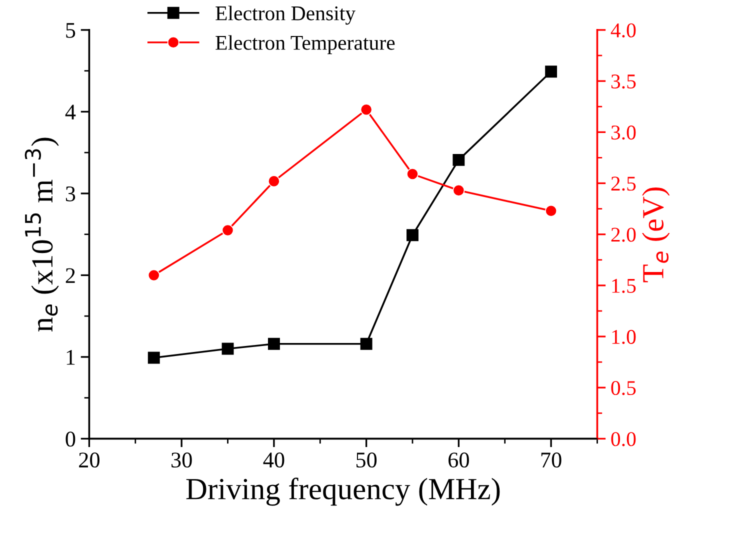  Describe the element at coordinates (70, 112) in the screenshot. I see `y-tick-label: 4` at that location.